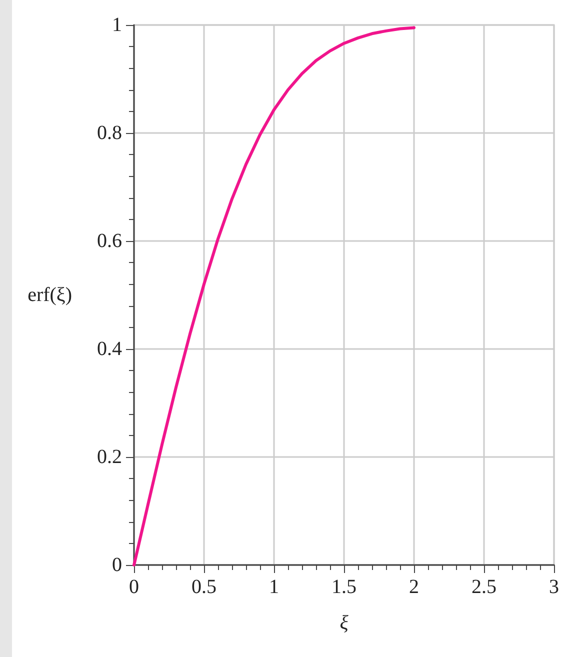  What do you see at coordinates (344, 623) in the screenshot?
I see `x-axis-title: ξ` at bounding box center [344, 623].